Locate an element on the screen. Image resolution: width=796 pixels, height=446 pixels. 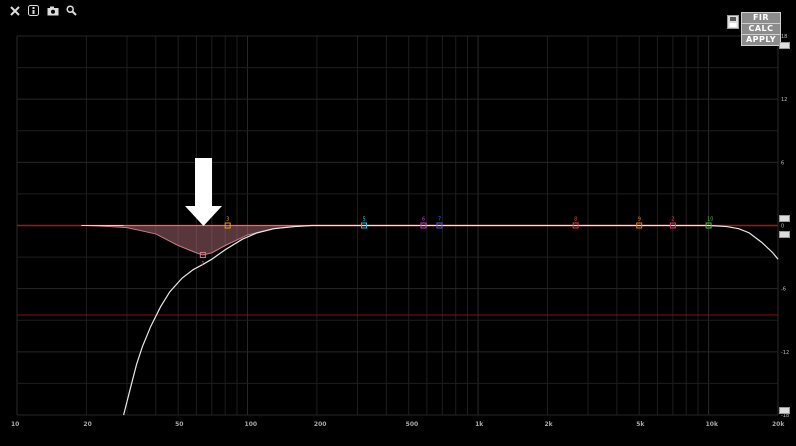
band-label-8: 8 is located at coordinates (575, 220).